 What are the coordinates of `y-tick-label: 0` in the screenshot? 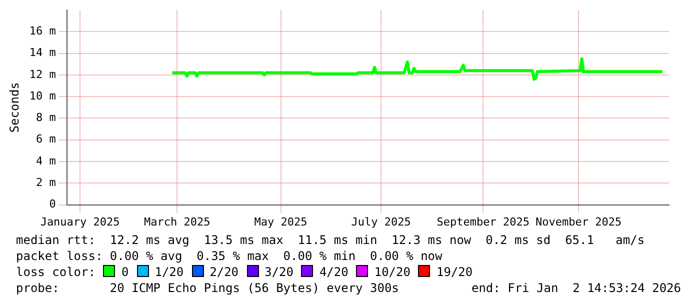 It's located at (52, 204).